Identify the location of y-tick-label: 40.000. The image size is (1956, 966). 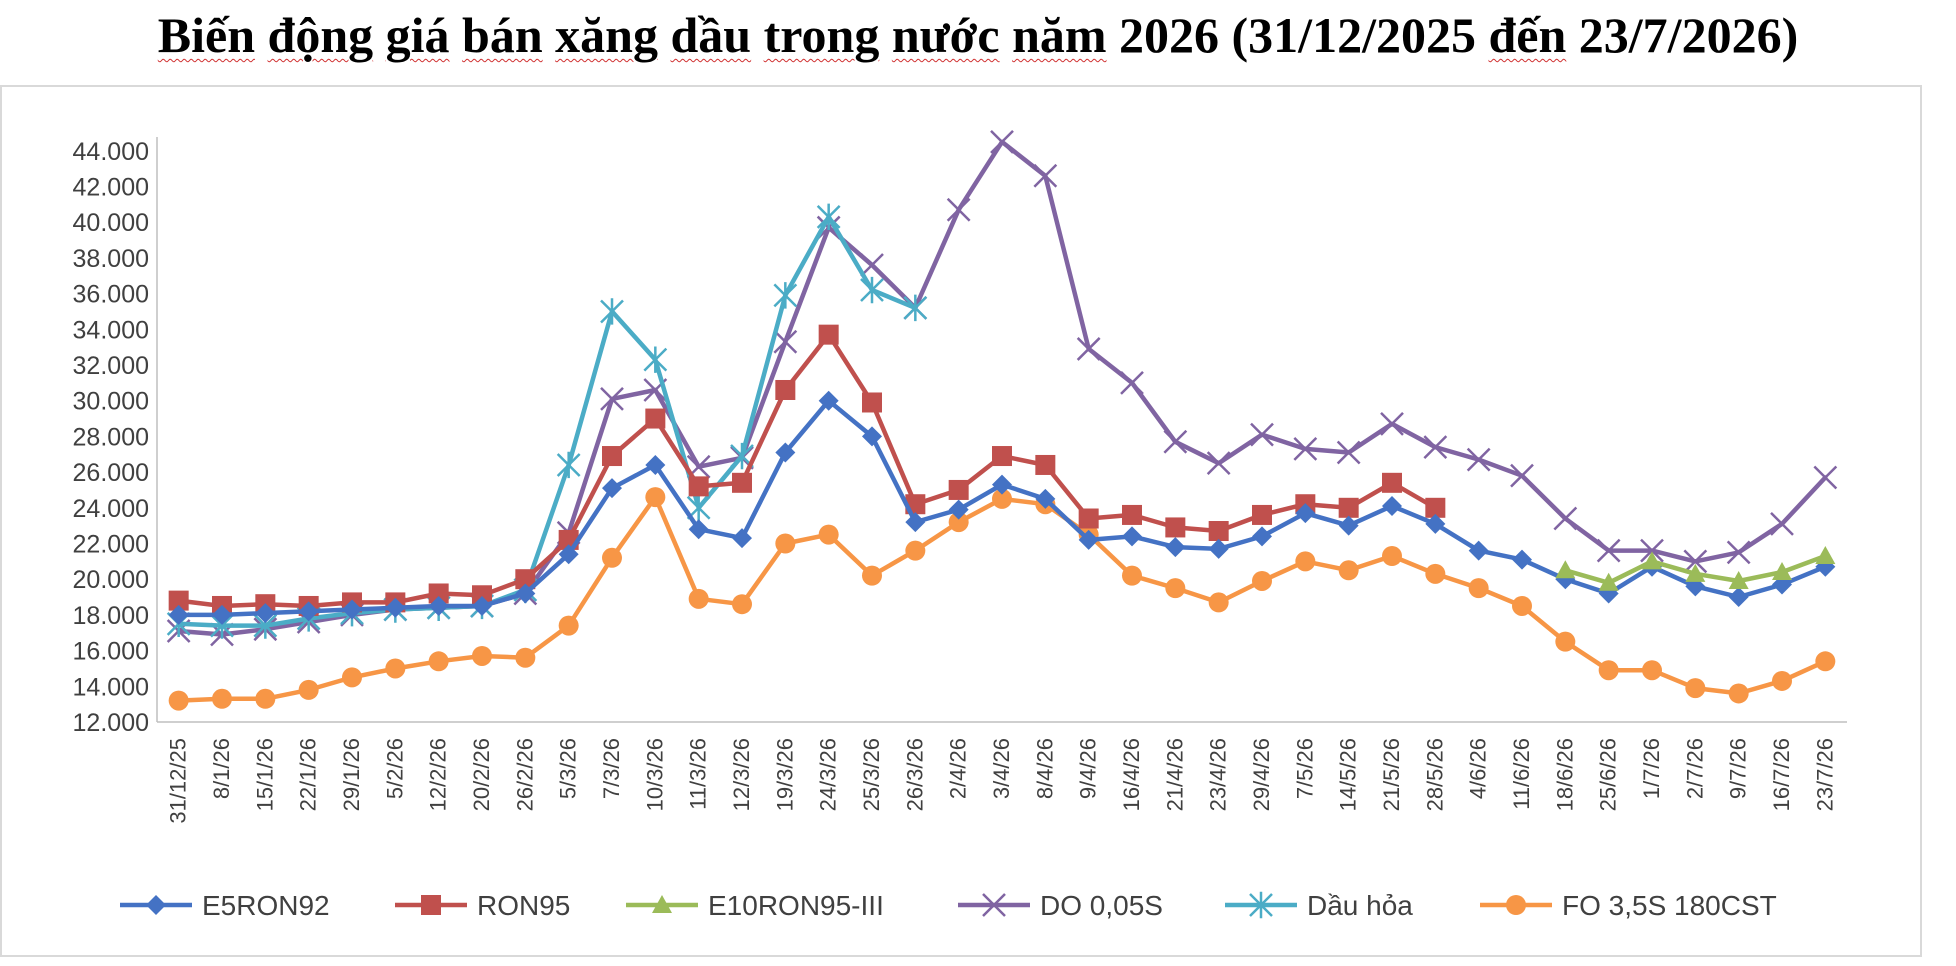
(111, 223).